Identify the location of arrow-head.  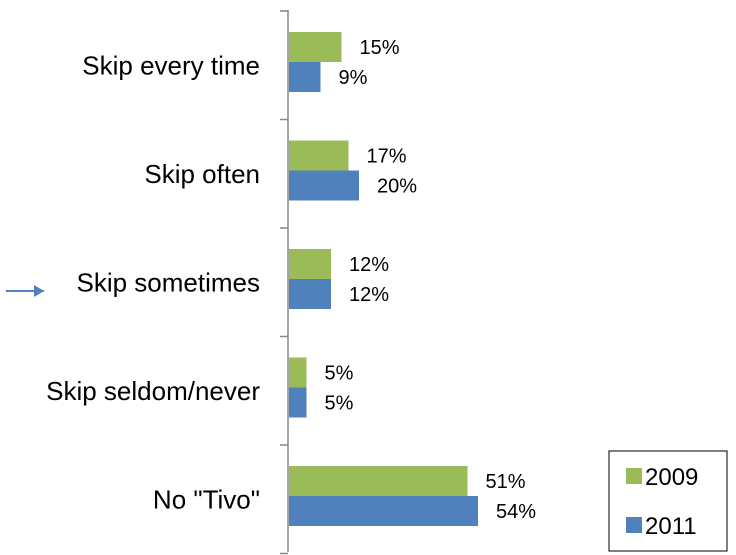
(39, 291).